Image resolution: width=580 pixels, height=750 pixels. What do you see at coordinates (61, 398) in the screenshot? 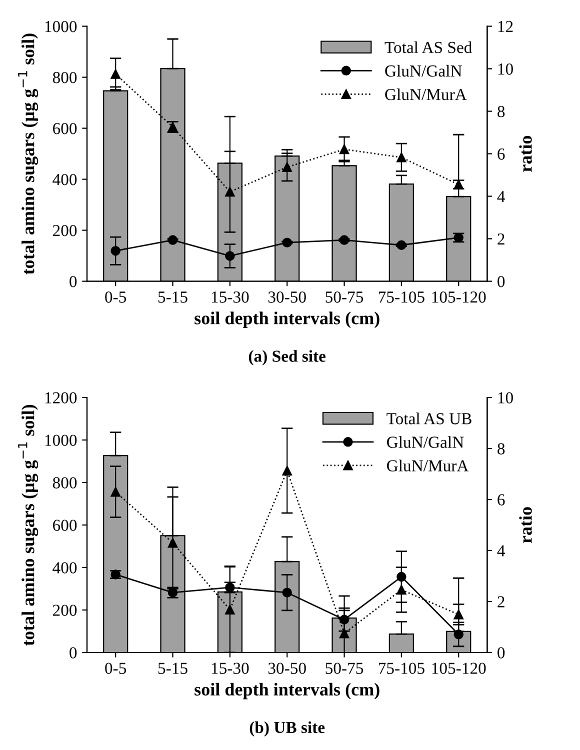
I see `y-tick-label: 1200` at bounding box center [61, 398].